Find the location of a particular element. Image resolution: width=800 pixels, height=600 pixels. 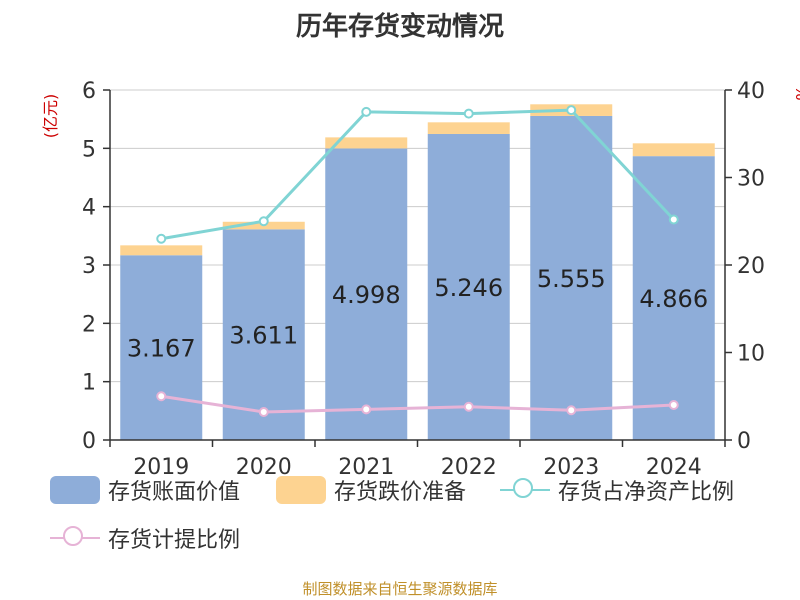

bar-data-label: 4.866 is located at coordinates (673, 299).